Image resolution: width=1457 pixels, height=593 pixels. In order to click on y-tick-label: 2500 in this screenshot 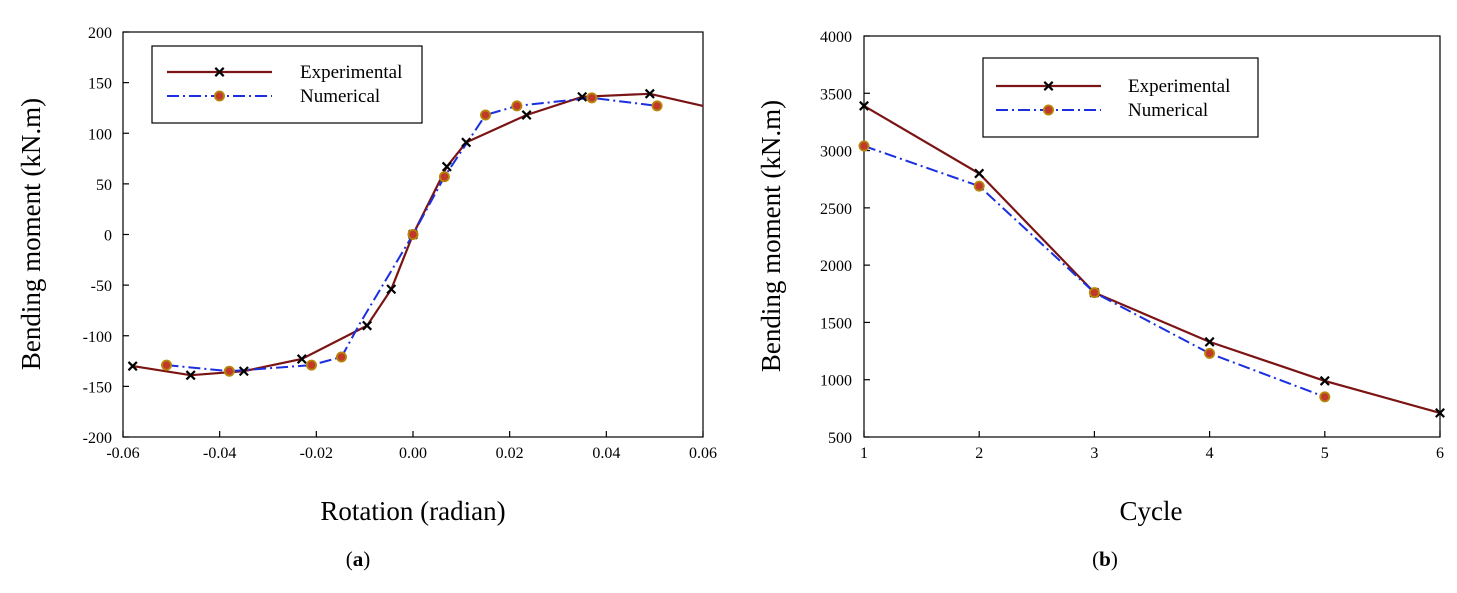, I will do `click(836, 209)`.